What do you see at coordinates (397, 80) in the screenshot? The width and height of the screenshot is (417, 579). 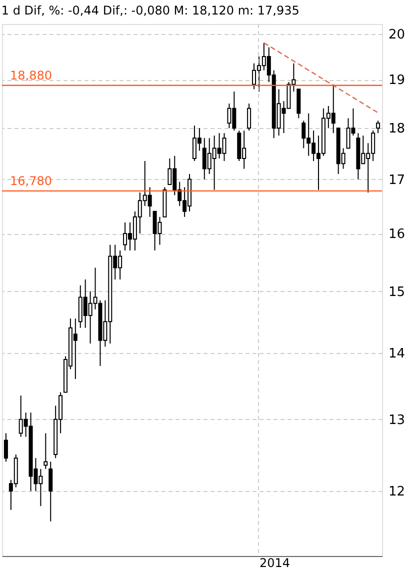 I see `y-tick-label: 19` at bounding box center [397, 80].